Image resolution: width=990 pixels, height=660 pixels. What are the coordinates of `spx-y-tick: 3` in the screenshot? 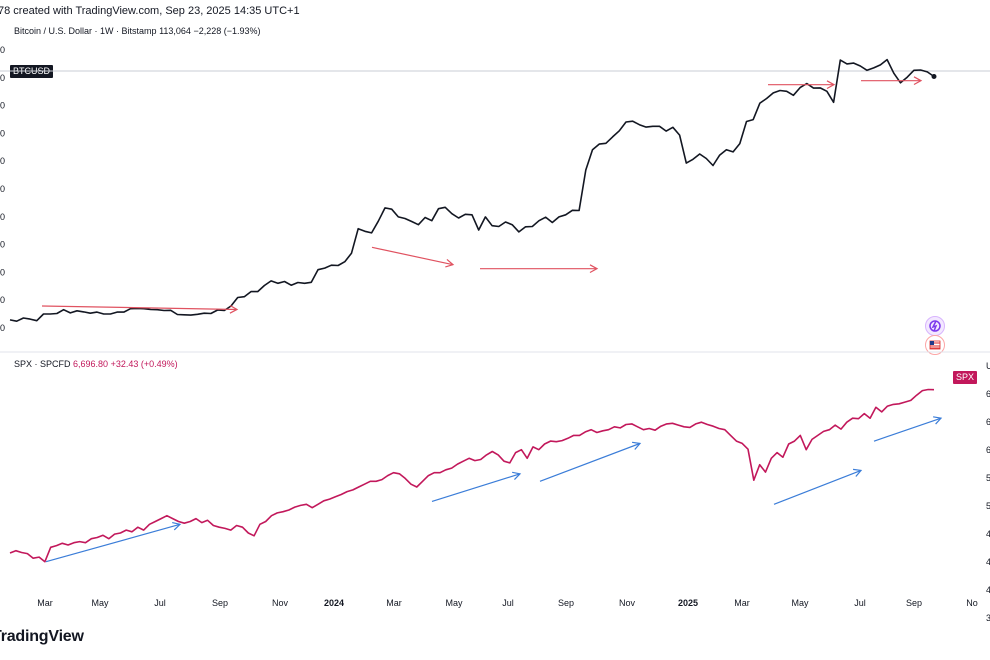 It's located at (988, 618).